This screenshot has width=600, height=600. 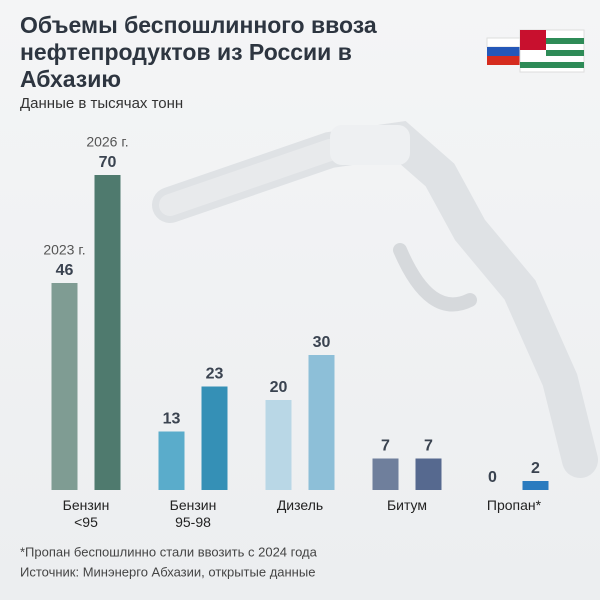 I want to click on series-label: 2023 г., so click(x=64, y=250).